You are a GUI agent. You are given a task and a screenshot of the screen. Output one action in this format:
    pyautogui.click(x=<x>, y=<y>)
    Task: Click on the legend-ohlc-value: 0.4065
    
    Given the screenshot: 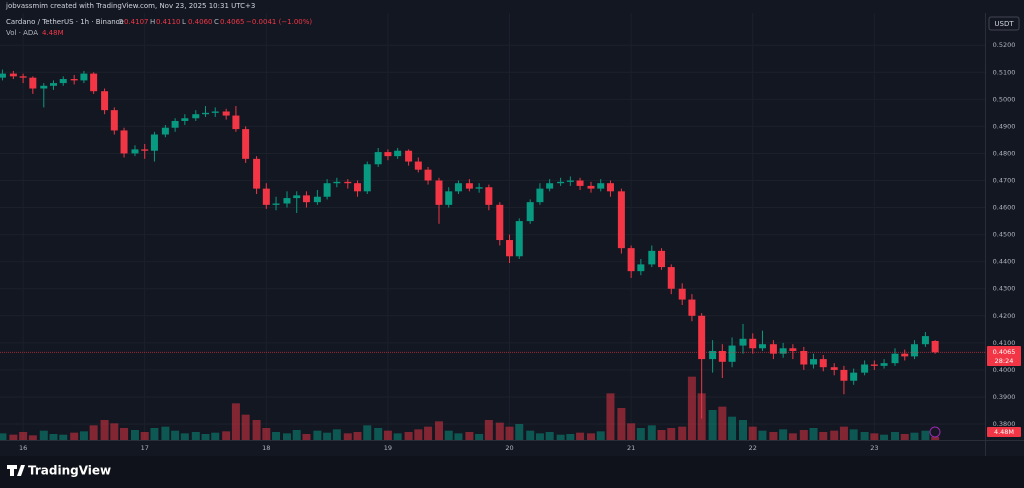 What is the action you would take?
    pyautogui.click(x=232, y=22)
    